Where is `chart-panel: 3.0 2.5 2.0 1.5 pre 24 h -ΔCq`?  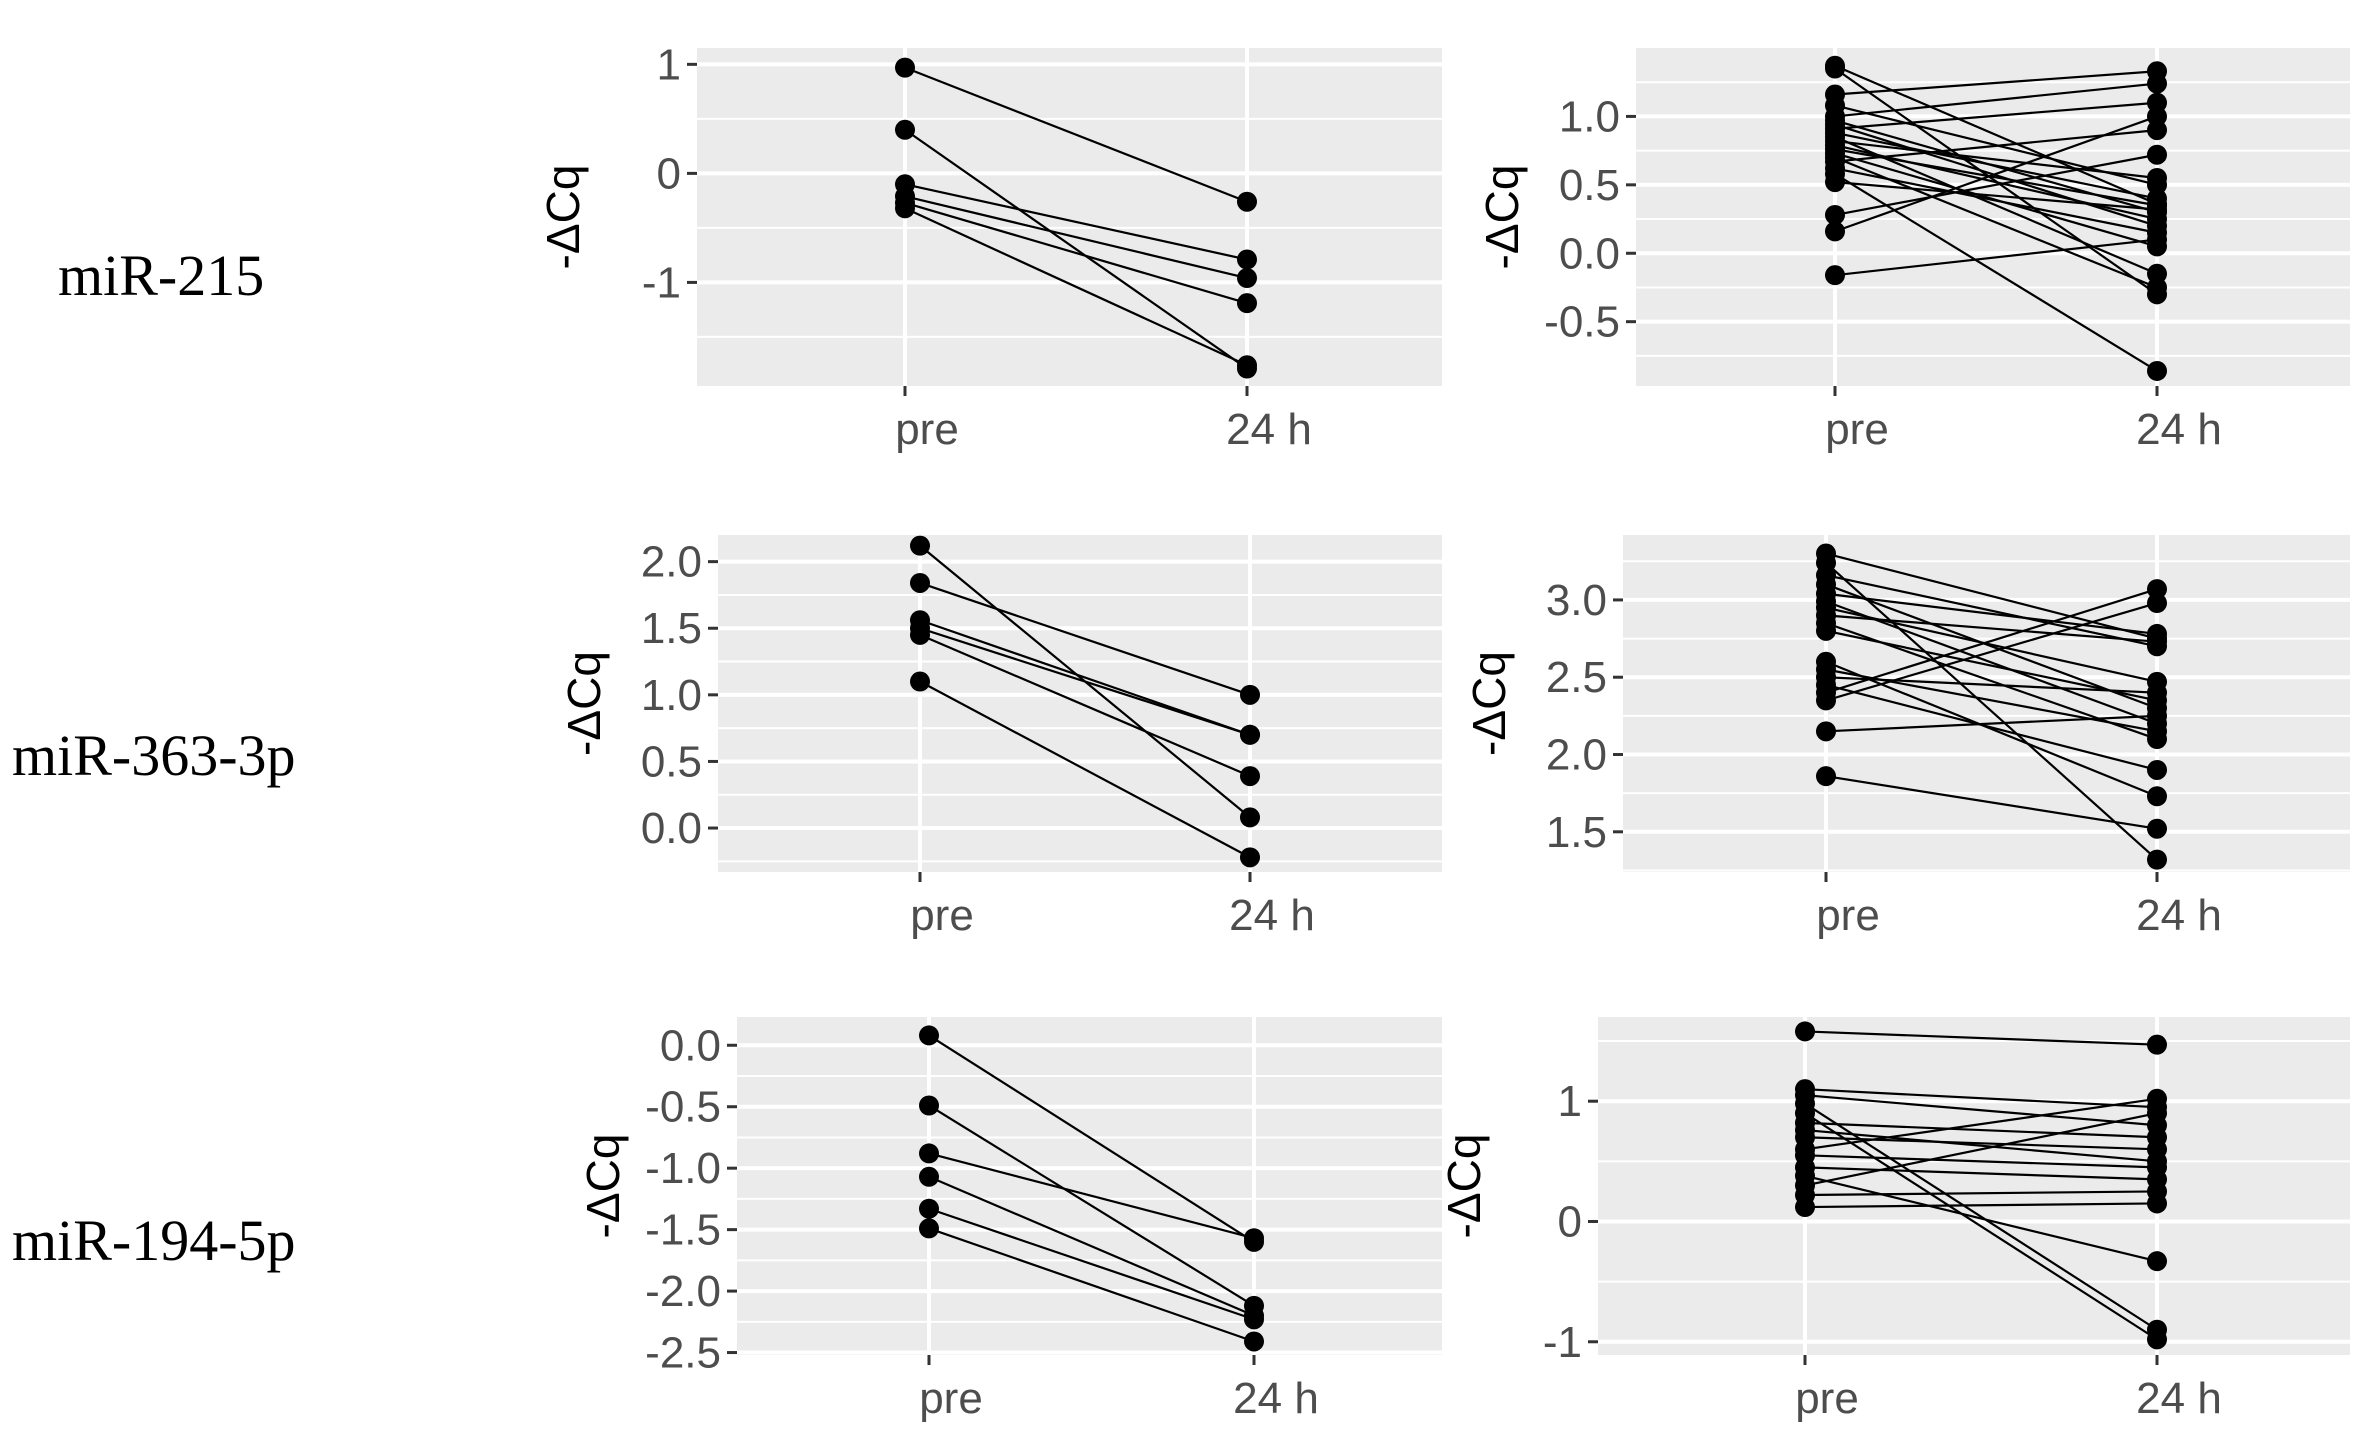 chart-panel: 3.0 2.5 2.0 1.5 pre 24 h -ΔCq is located at coordinates (1906, 737).